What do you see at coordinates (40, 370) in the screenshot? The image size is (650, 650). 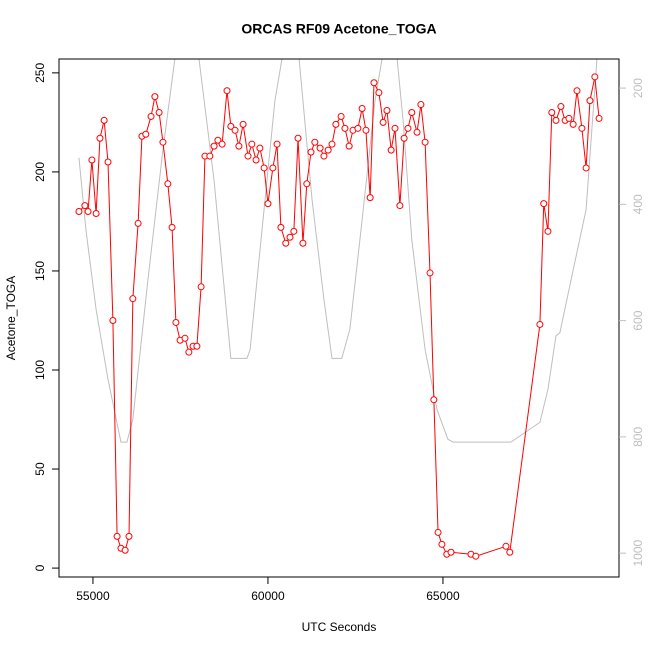 I see `y-tick-label: 100` at bounding box center [40, 370].